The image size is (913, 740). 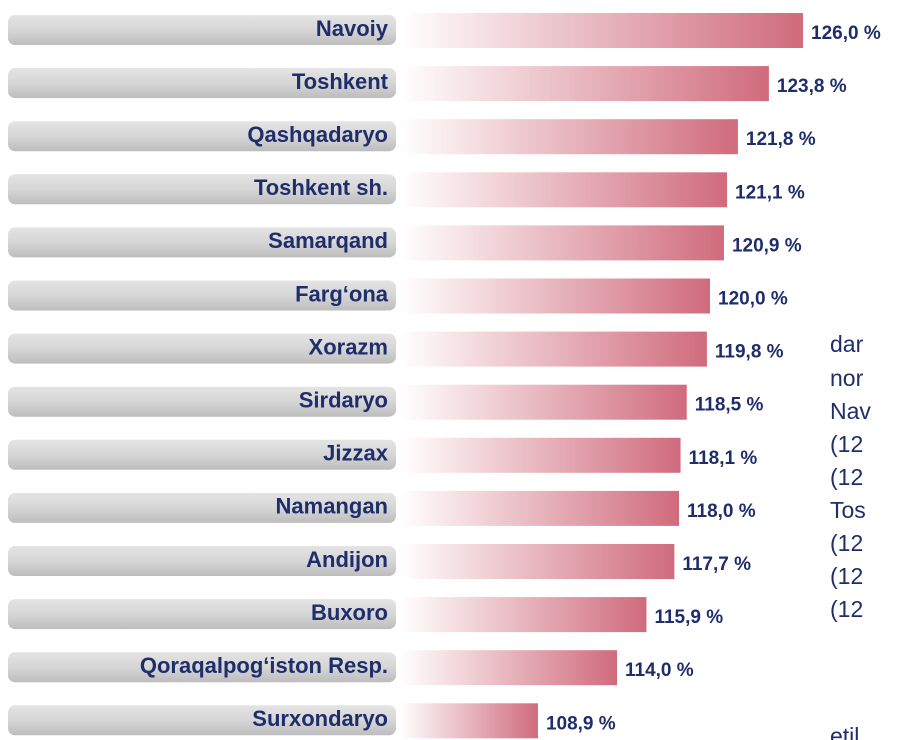 What do you see at coordinates (340, 81) in the screenshot?
I see `category-label: Toshkent` at bounding box center [340, 81].